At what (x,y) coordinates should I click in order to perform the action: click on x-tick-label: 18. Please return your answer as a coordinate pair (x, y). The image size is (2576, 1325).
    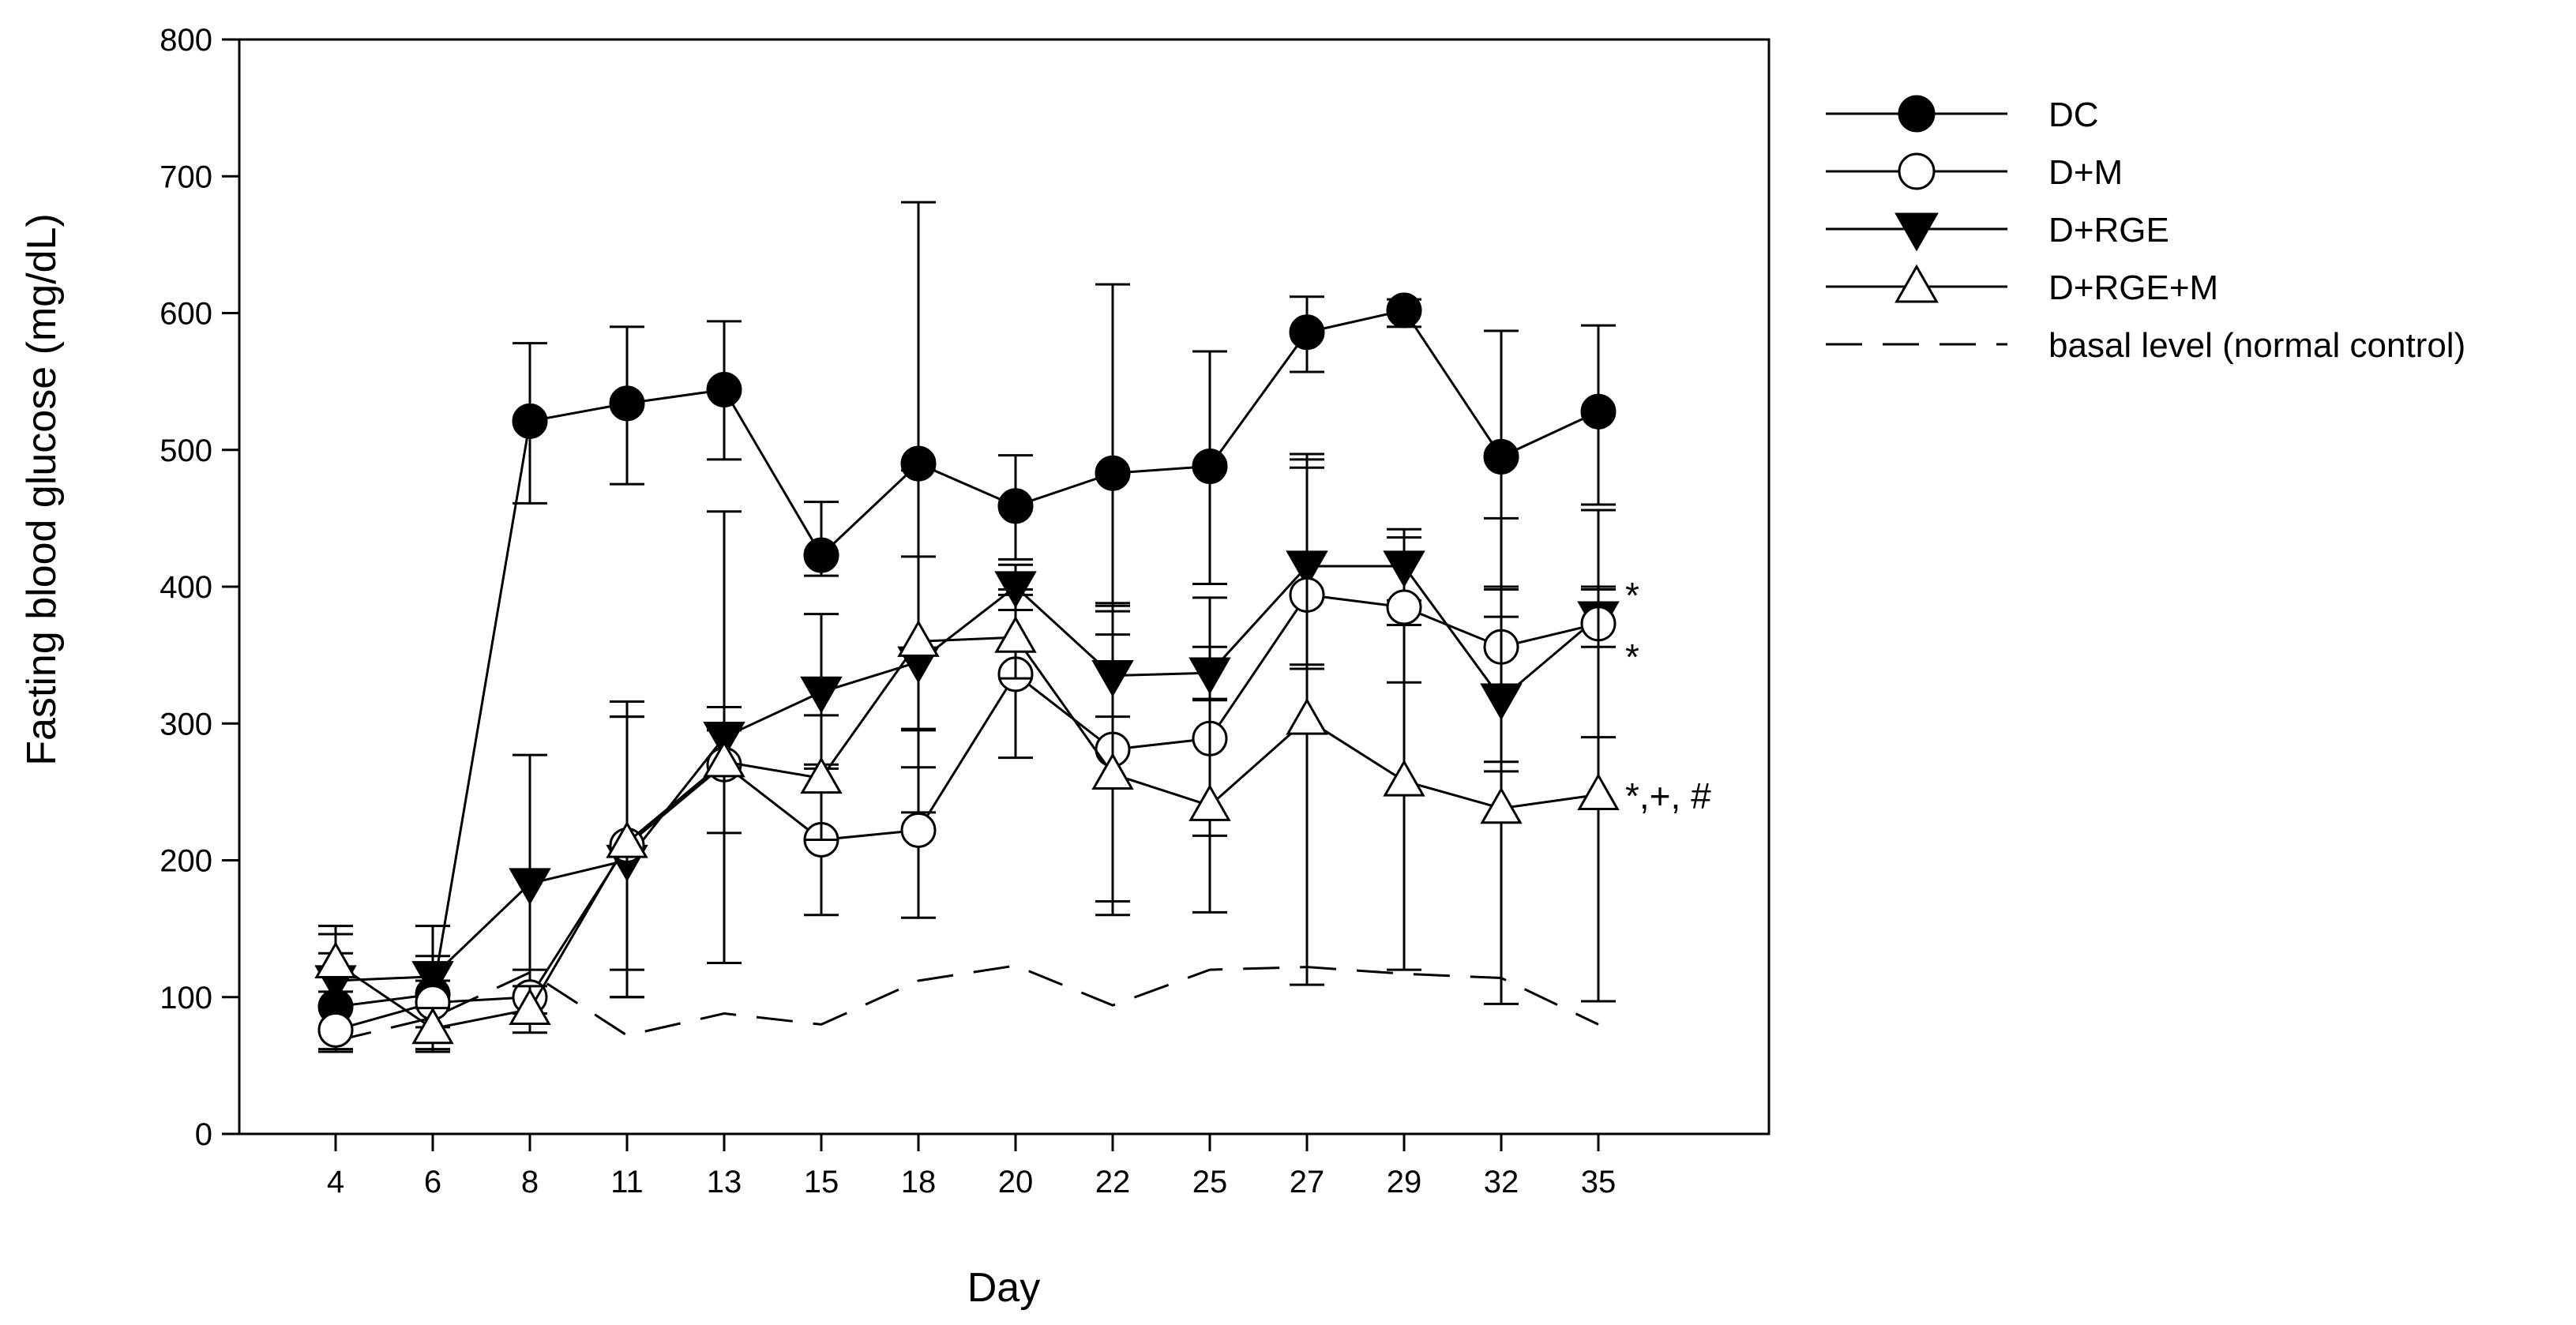
    Looking at the image, I should click on (919, 1182).